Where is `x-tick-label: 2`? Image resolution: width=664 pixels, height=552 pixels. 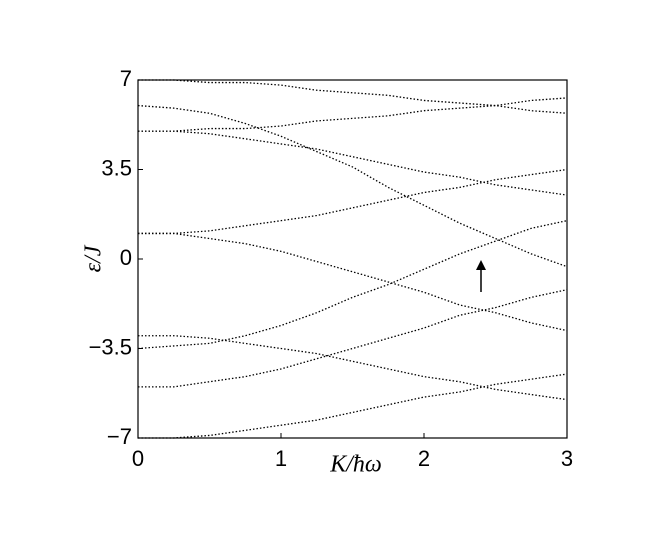
x-tick-label: 2 is located at coordinates (424, 458).